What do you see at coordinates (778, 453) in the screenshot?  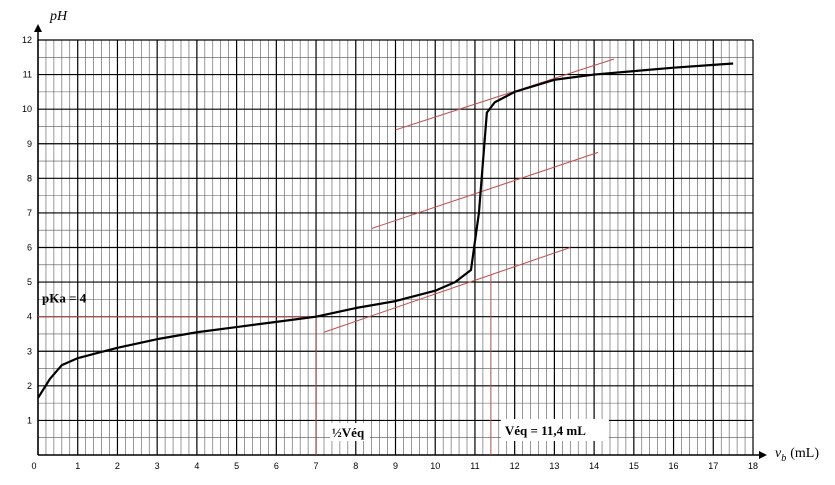 I see `x-label-var: v` at bounding box center [778, 453].